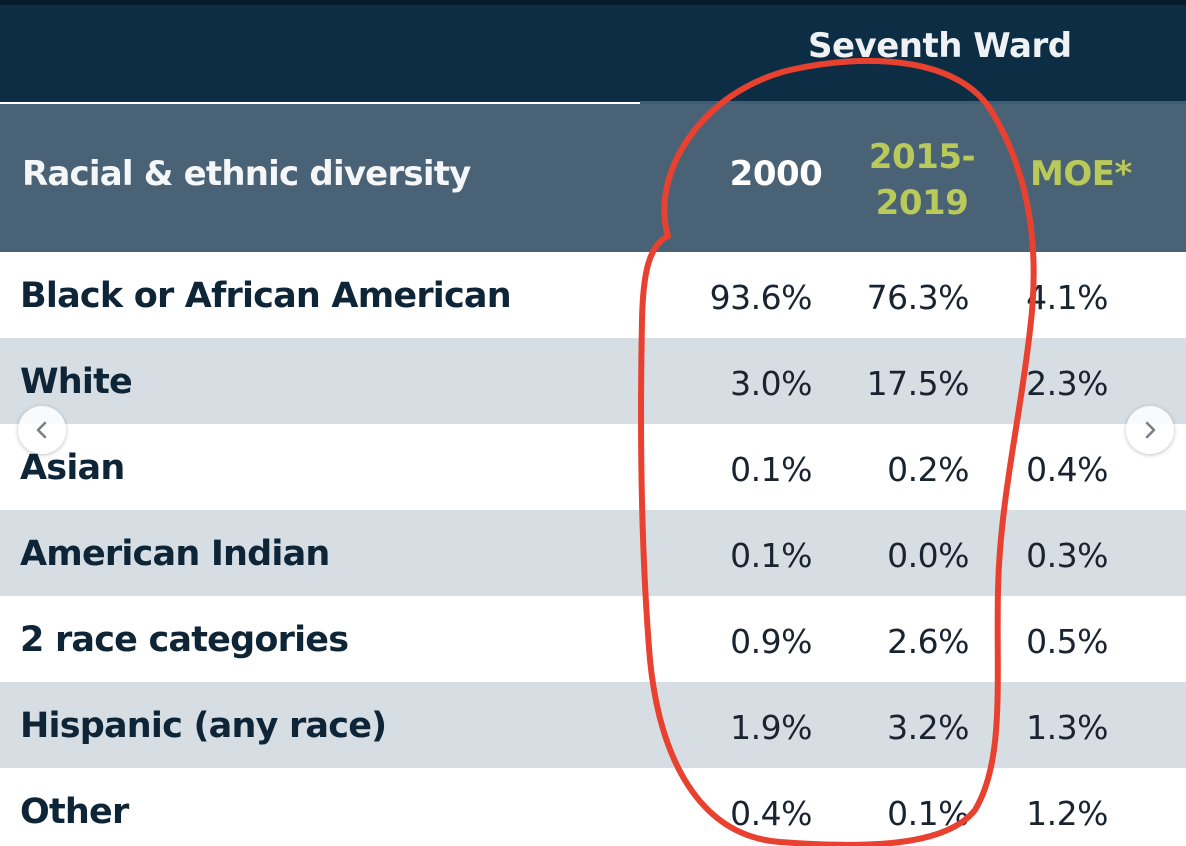  I want to click on cell-moe: 2.3%, so click(1067, 383).